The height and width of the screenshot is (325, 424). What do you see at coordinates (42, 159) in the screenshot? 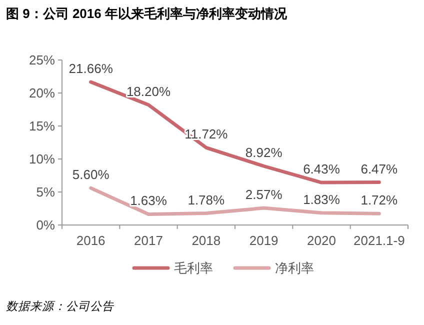
I see `y-tick-label: 10%` at bounding box center [42, 159].